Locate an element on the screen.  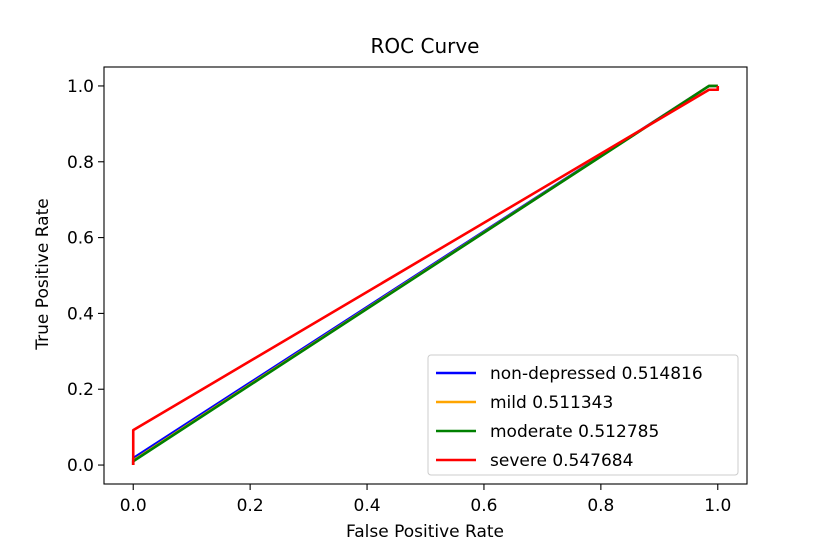
x-tick-label: 0.8 is located at coordinates (600, 506).